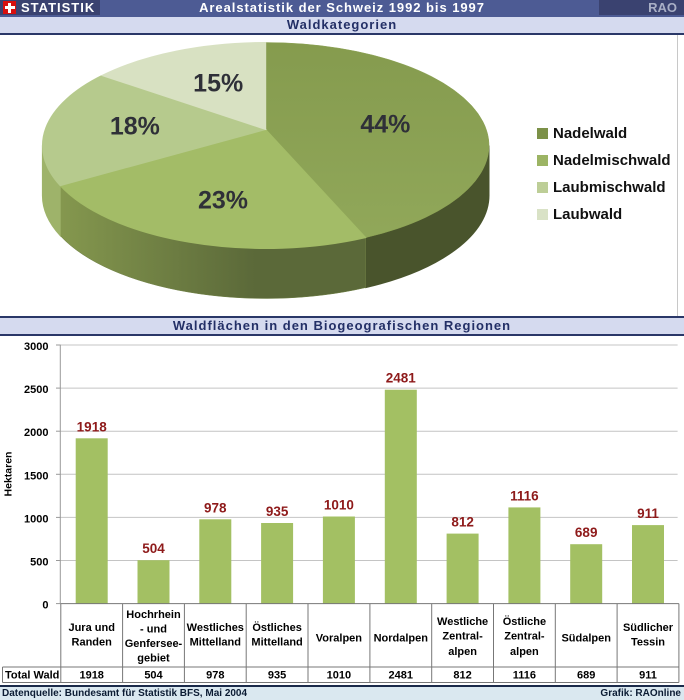  I want to click on svg-text: 2000, so click(36, 433).